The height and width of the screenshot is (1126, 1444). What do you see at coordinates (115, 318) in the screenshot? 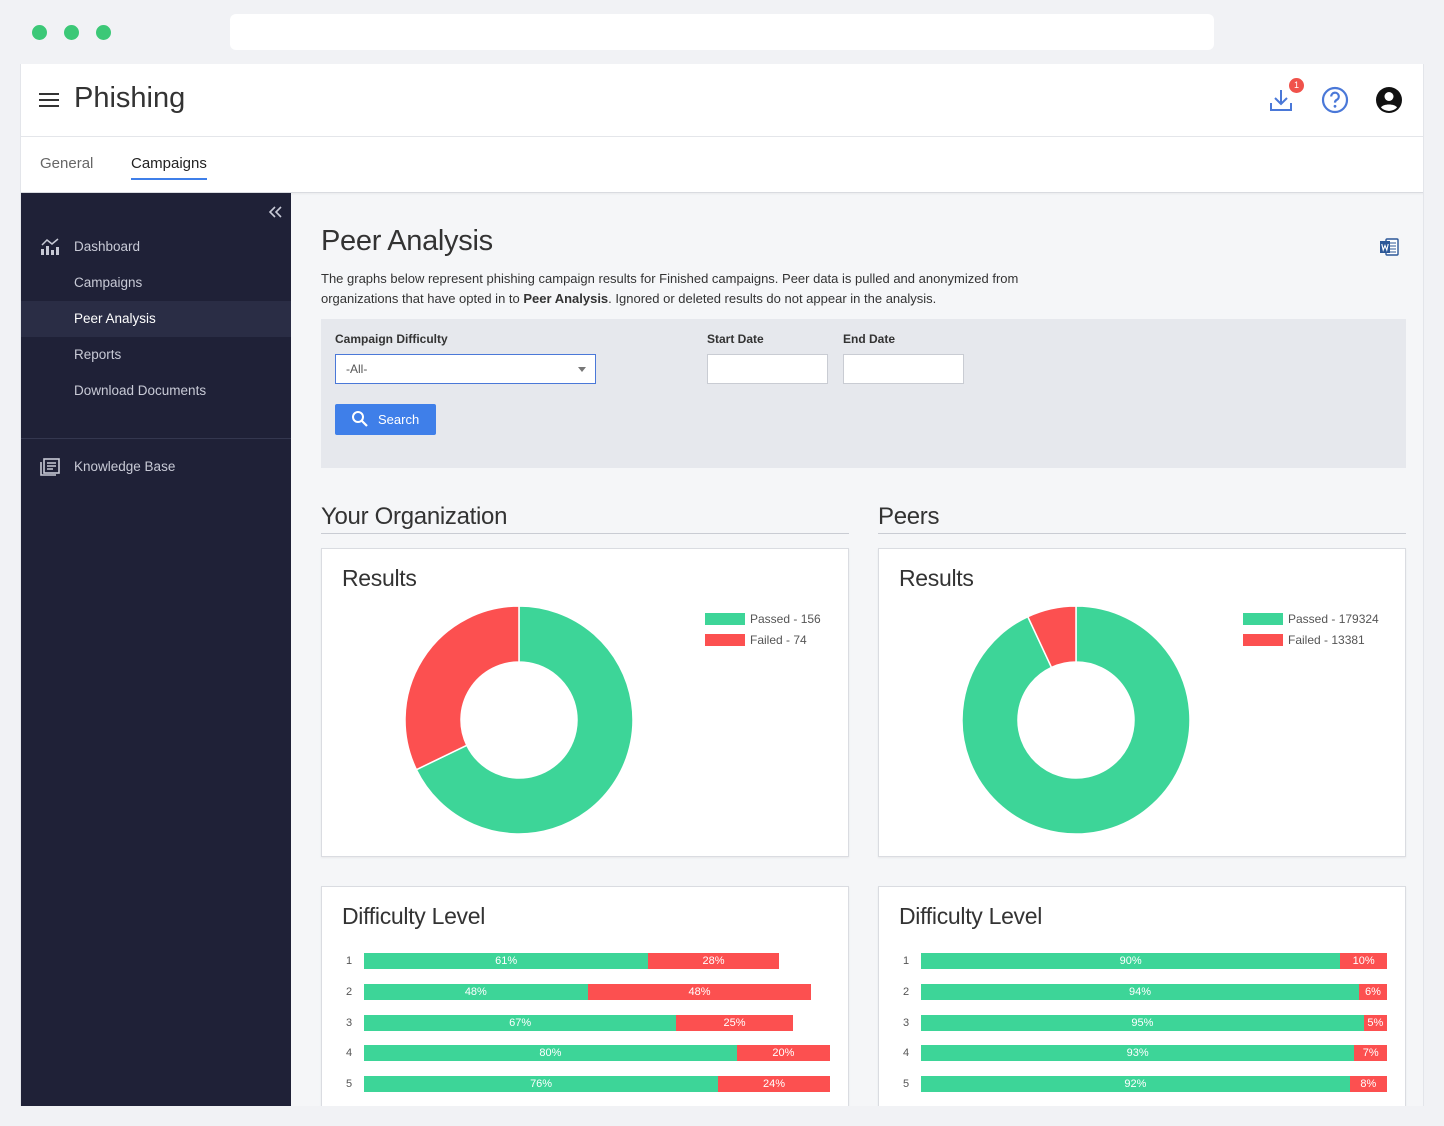
I see `sidebar-item-label: Peer Analysis` at bounding box center [115, 318].